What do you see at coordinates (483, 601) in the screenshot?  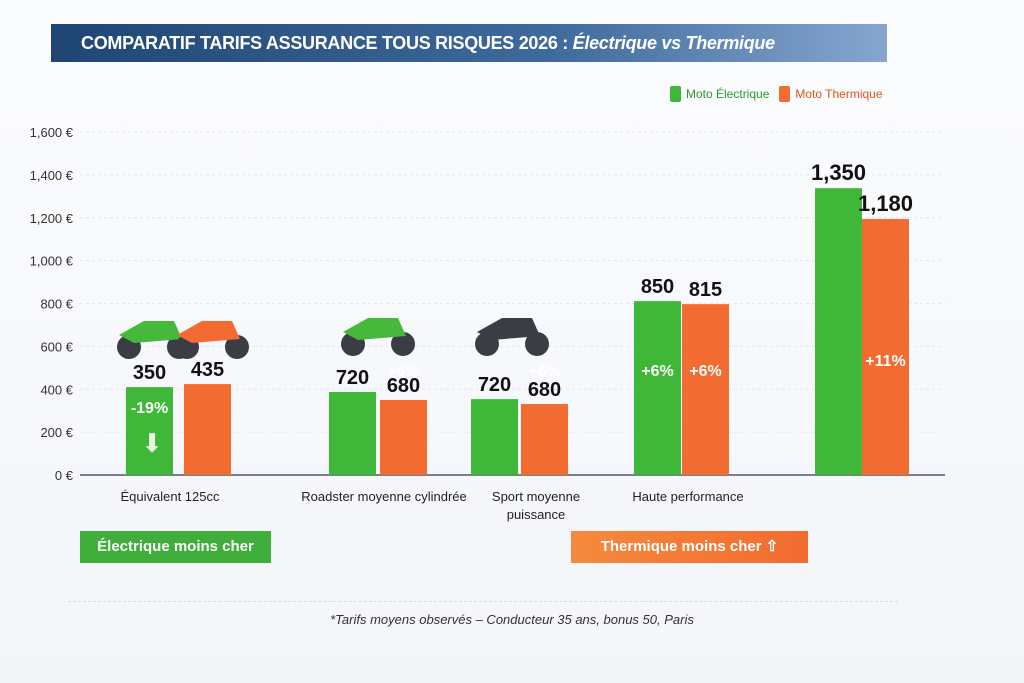 I see `divider` at bounding box center [483, 601].